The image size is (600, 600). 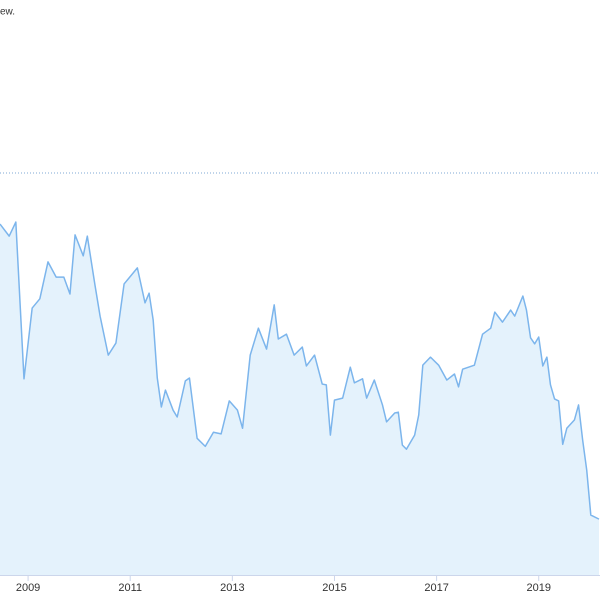 I want to click on x-tick-label: 2013, so click(x=232, y=588).